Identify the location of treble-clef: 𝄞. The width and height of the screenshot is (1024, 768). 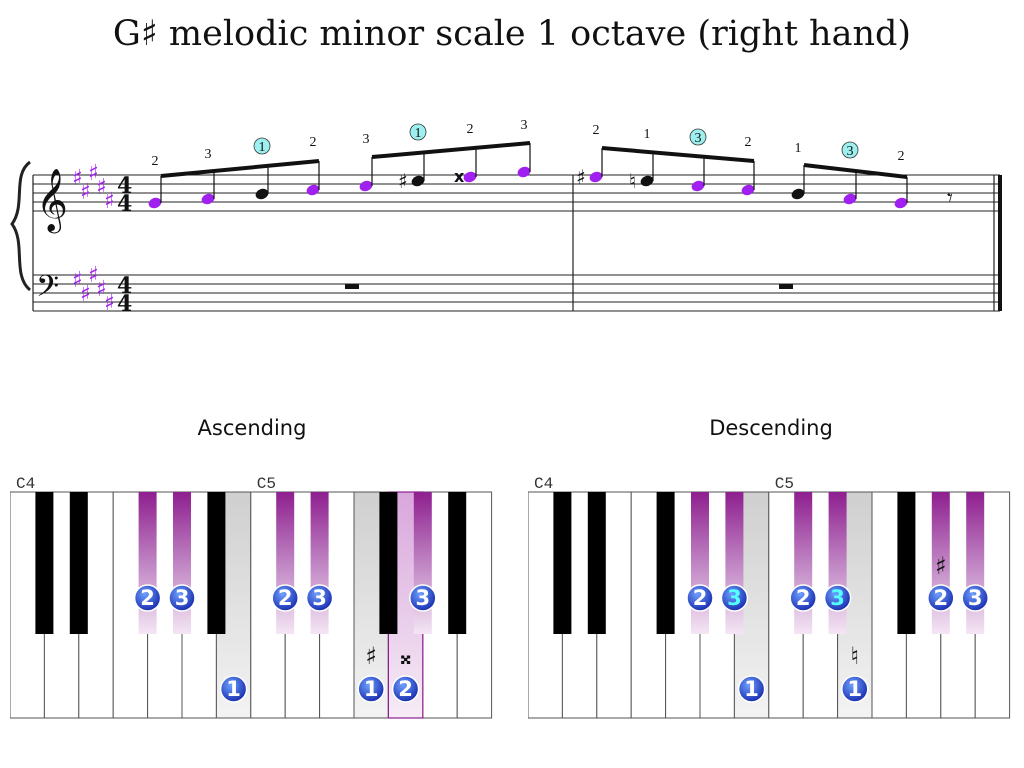
(52, 201).